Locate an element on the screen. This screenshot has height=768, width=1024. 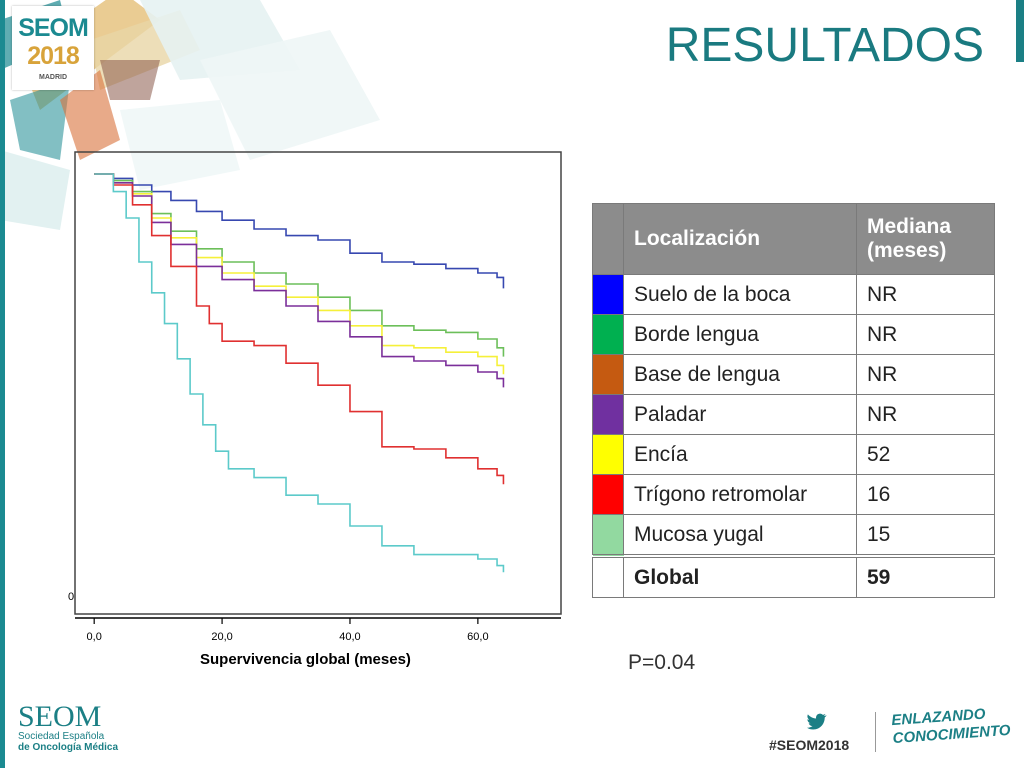
table-header-row: Localización Mediana (meses) is located at coordinates (793, 239).